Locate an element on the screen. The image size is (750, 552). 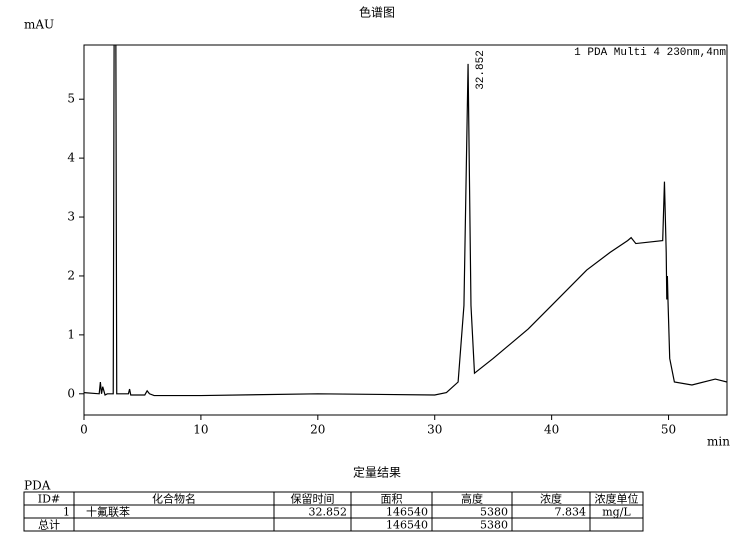
table-header: 面积 is located at coordinates (392, 499).